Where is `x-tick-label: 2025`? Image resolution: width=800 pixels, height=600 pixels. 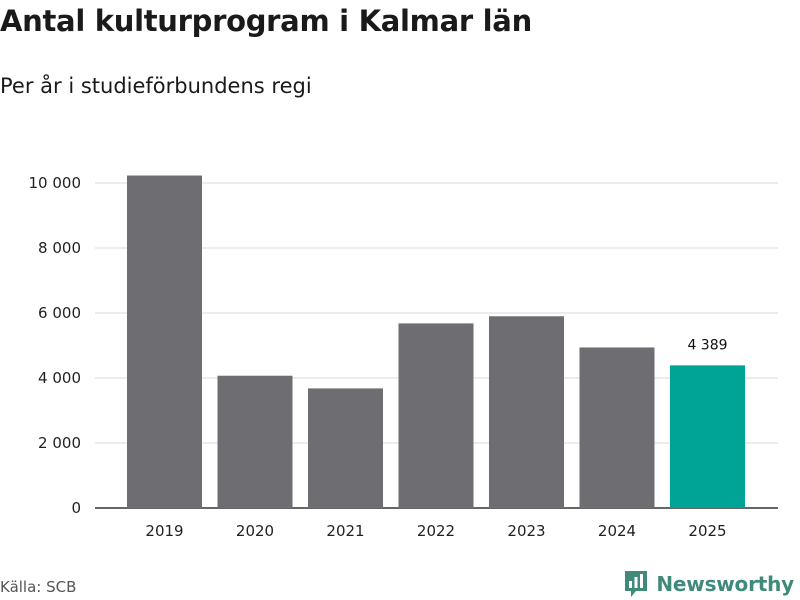 x-tick-label: 2025 is located at coordinates (707, 531).